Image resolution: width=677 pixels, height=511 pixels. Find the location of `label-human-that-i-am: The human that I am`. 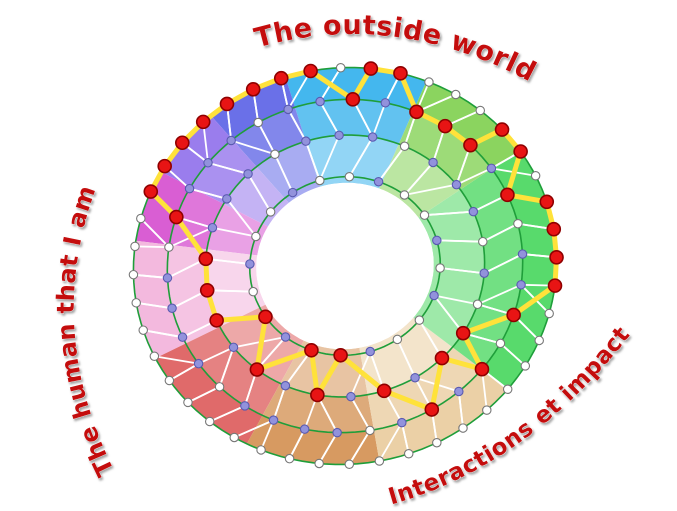

label-human-that-i-am: The human that I am is located at coordinates (86, 331).